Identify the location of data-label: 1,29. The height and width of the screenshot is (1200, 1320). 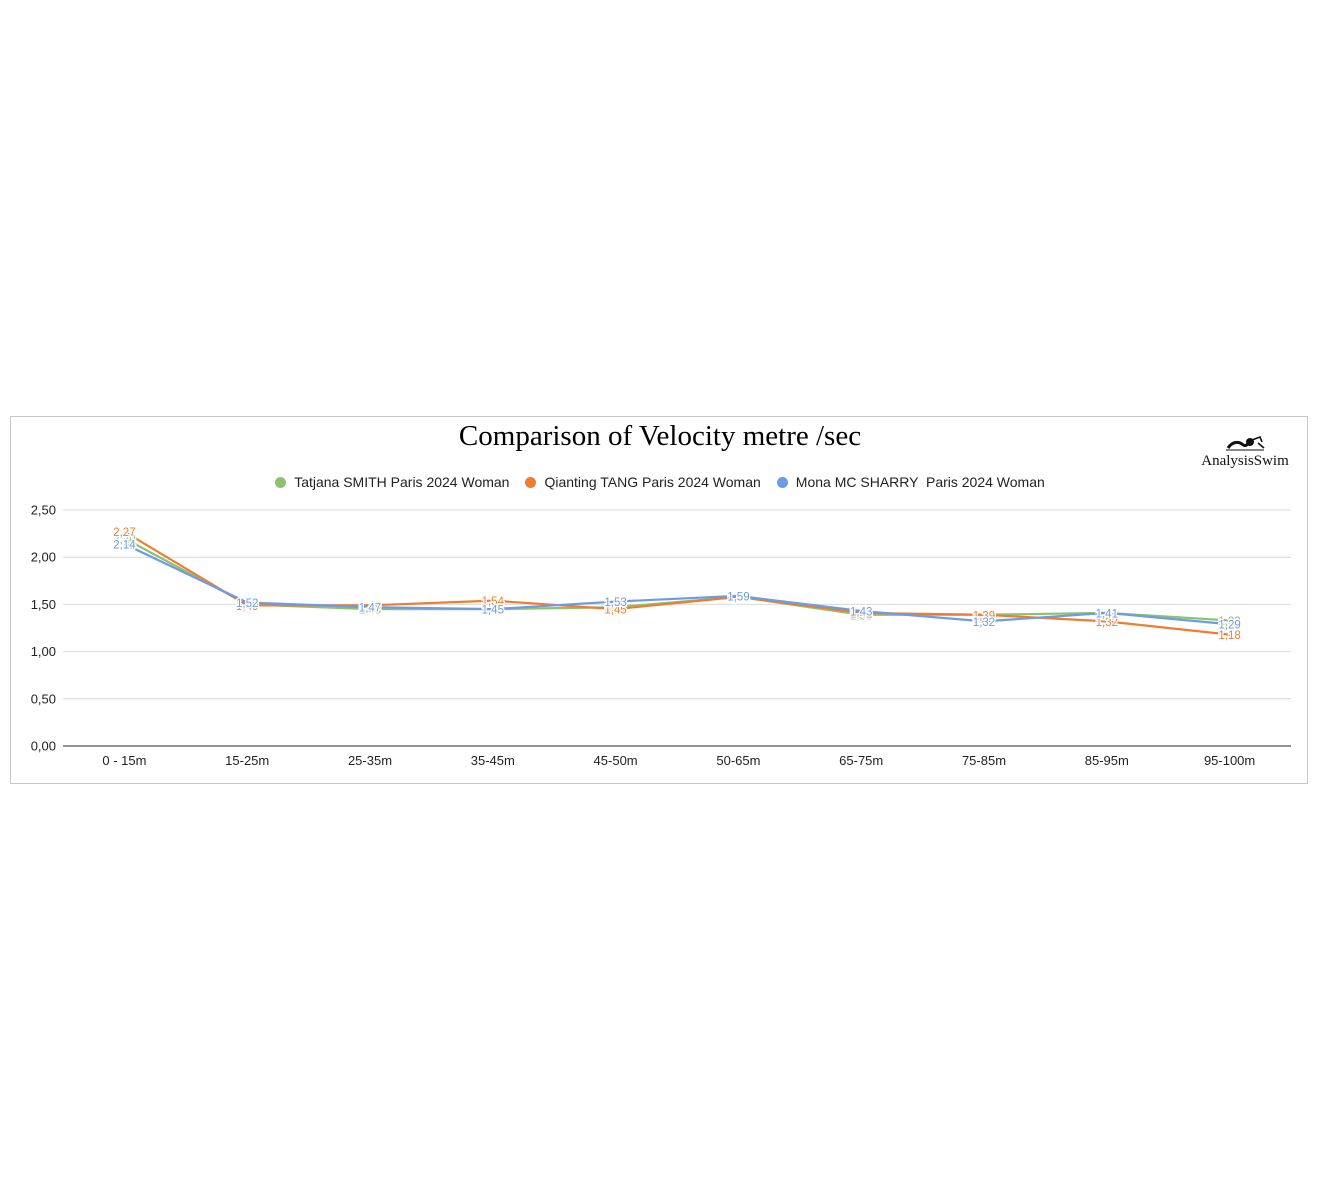
(1229, 626).